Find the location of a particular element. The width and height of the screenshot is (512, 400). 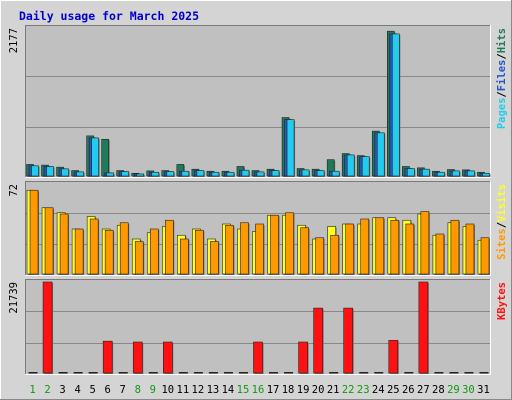

x-tick-label: 1 is located at coordinates (32, 390).